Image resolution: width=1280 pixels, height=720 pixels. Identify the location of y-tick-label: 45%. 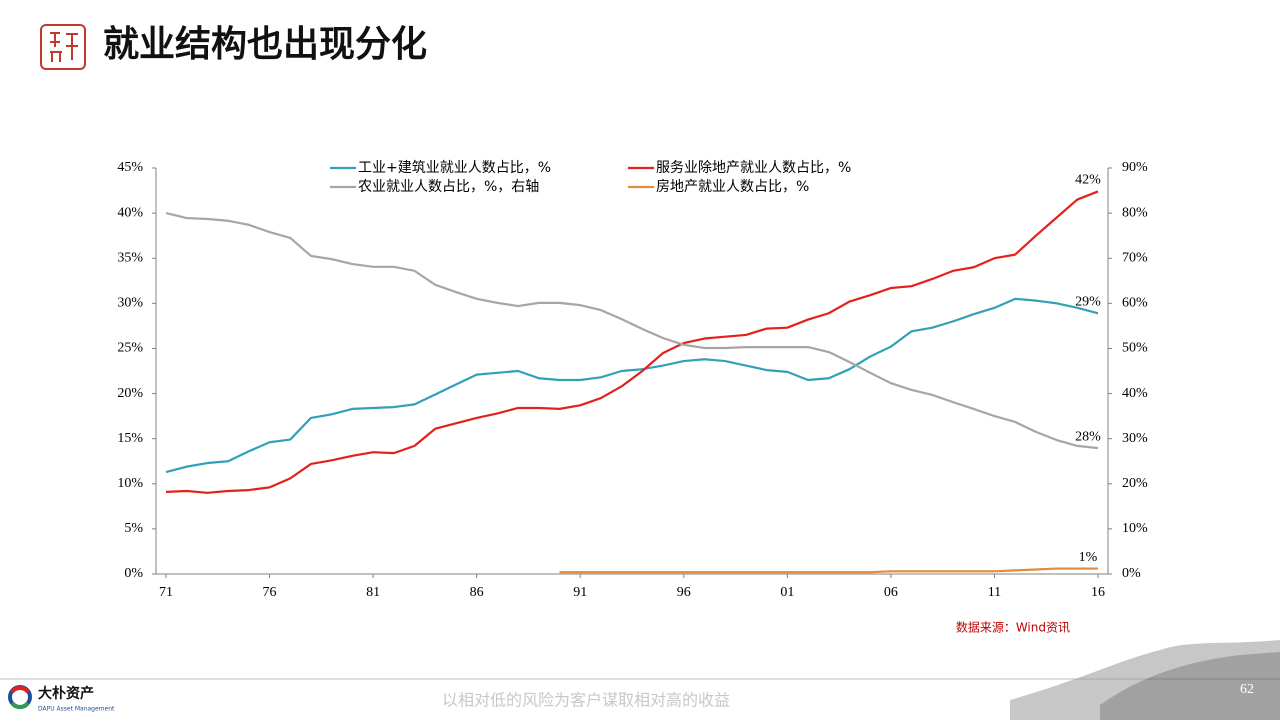
(130, 167).